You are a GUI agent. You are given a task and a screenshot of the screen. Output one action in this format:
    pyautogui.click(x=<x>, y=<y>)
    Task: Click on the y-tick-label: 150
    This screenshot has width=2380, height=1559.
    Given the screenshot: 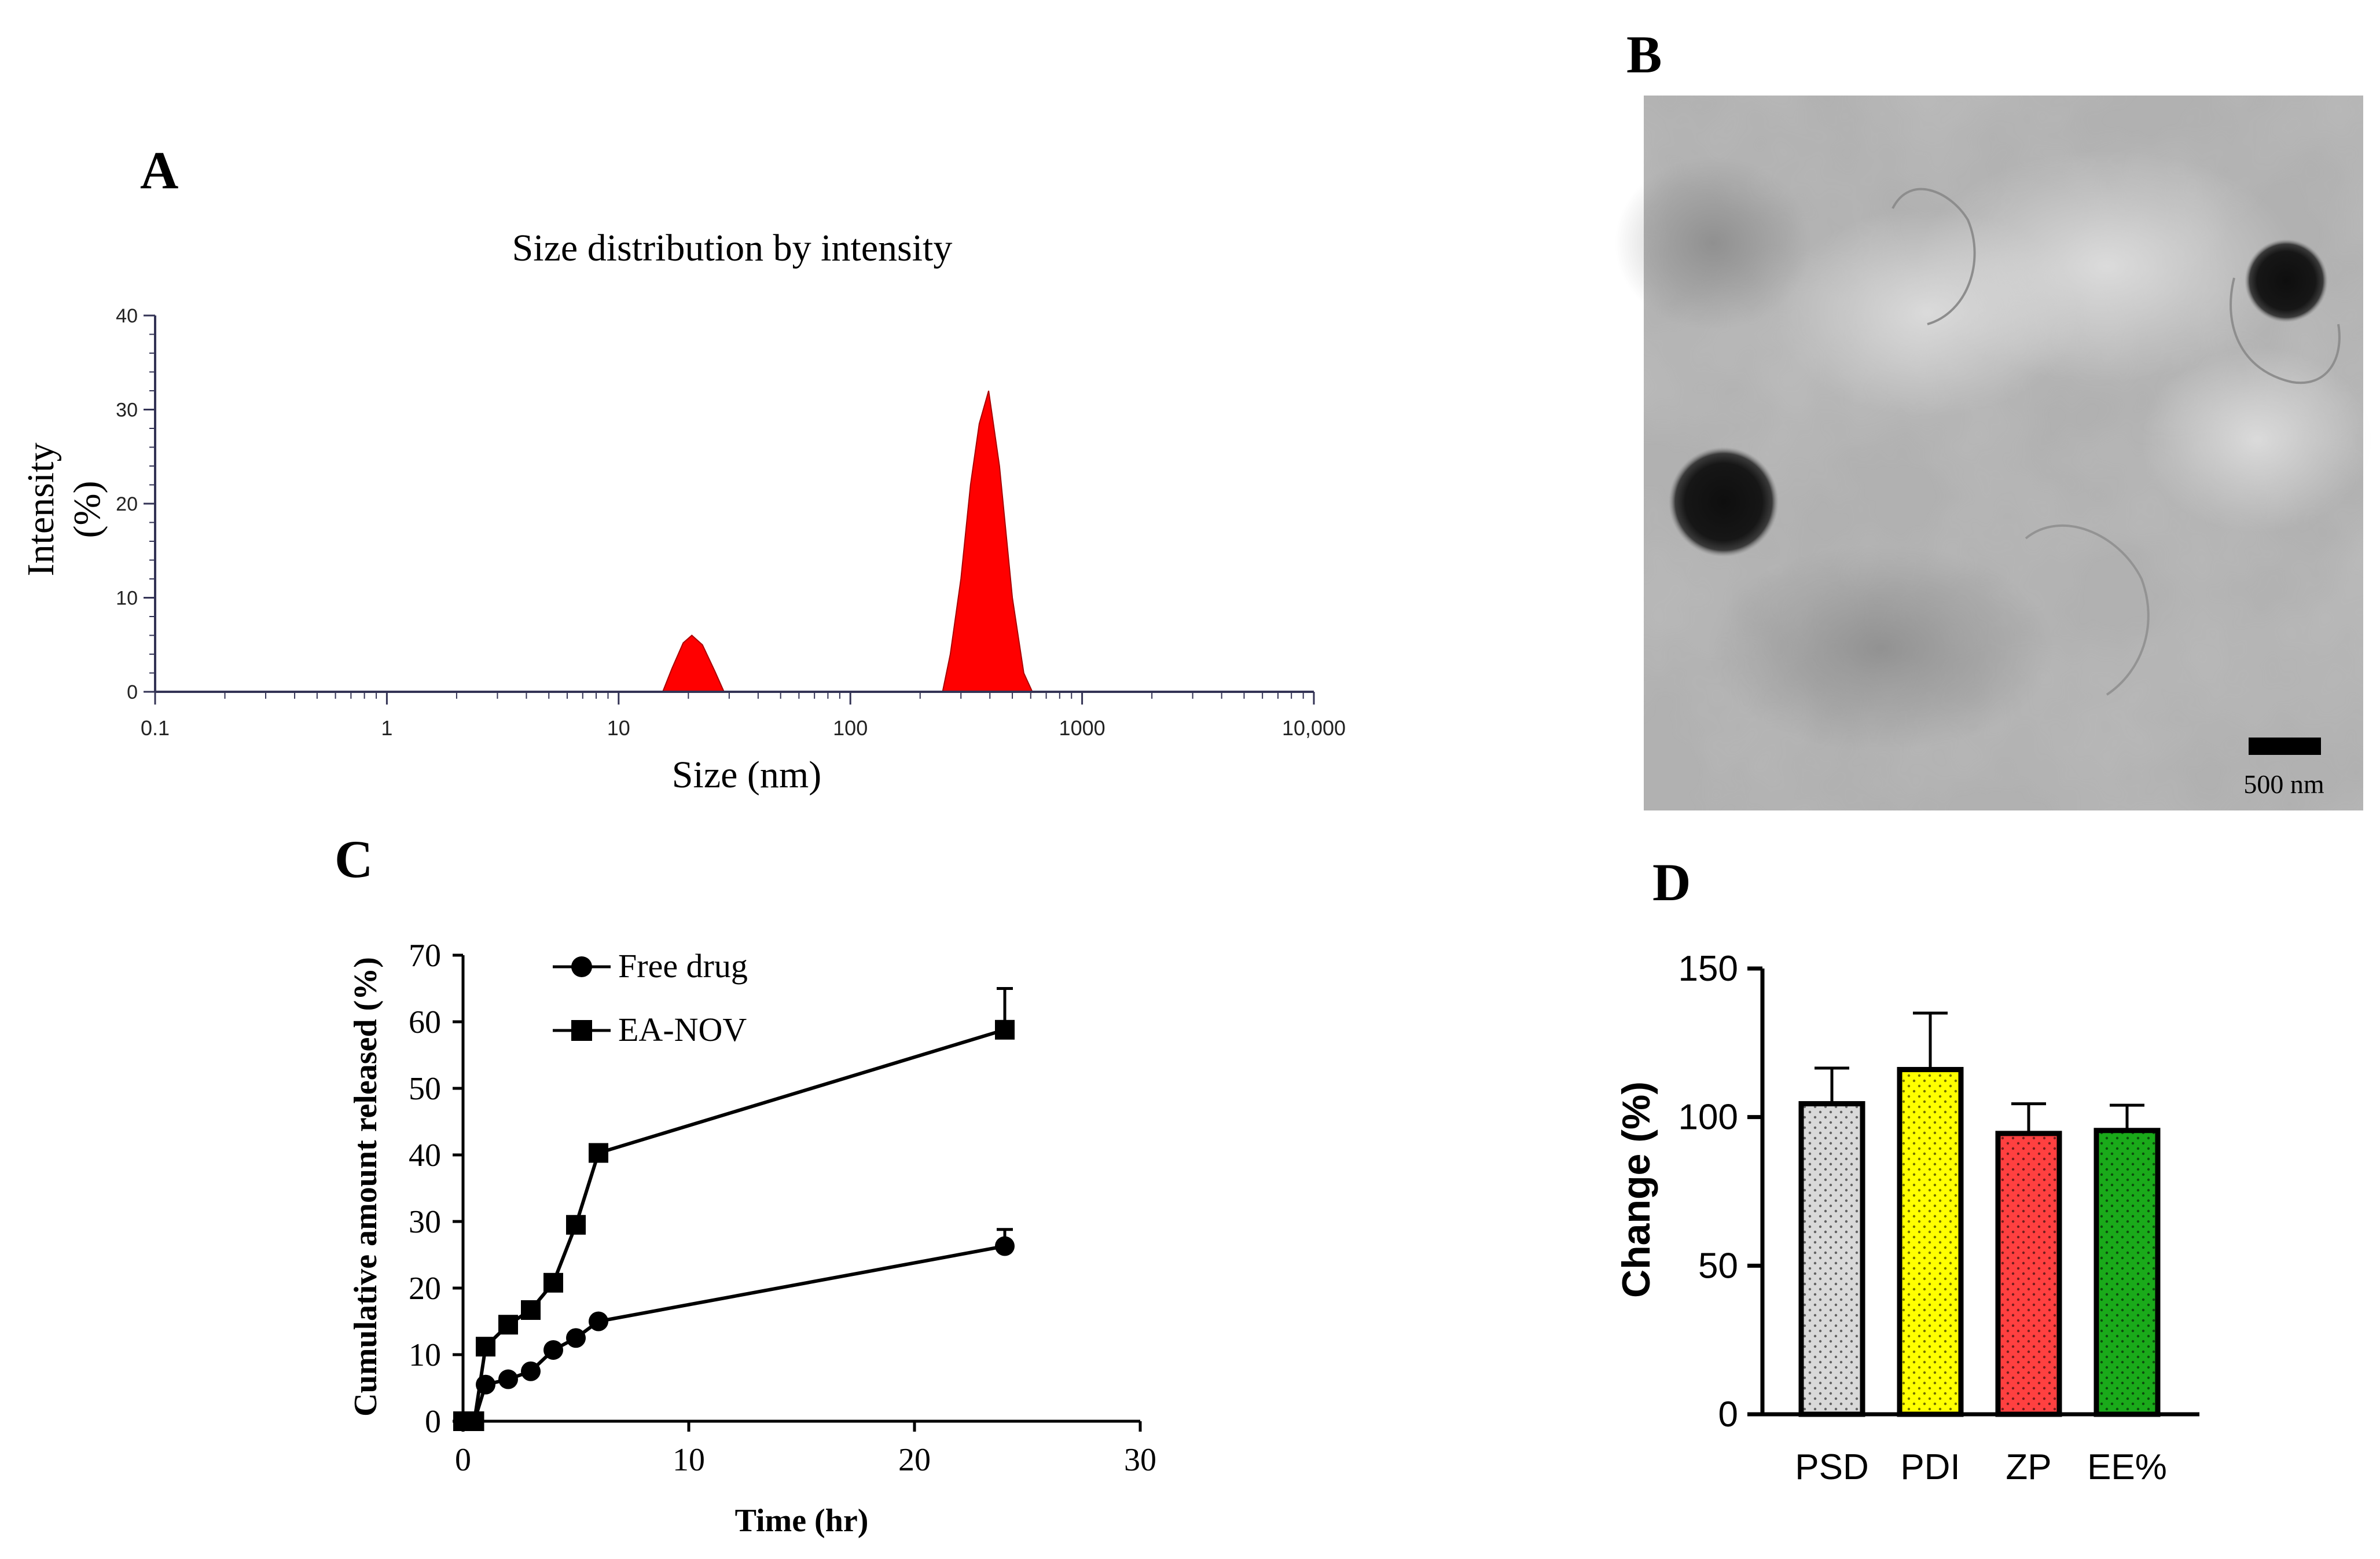 What is the action you would take?
    pyautogui.click(x=1709, y=969)
    